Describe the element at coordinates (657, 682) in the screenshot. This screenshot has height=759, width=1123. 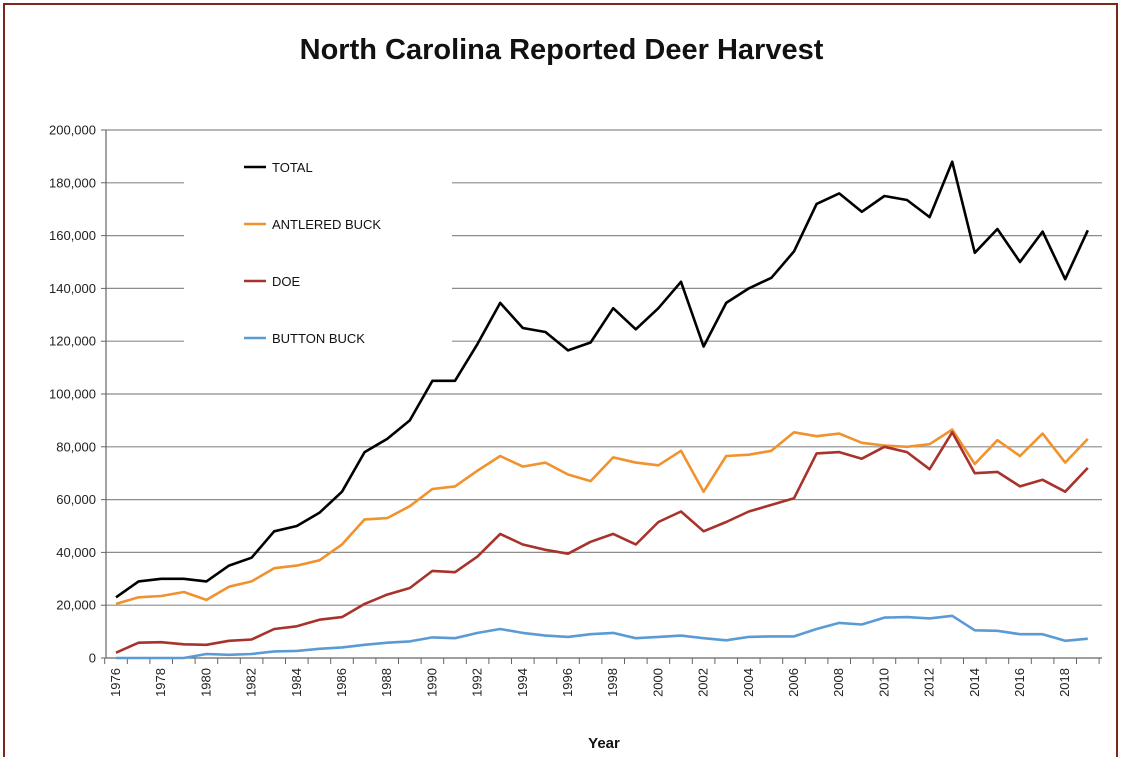
I see `x-tick-label: 2000` at that location.